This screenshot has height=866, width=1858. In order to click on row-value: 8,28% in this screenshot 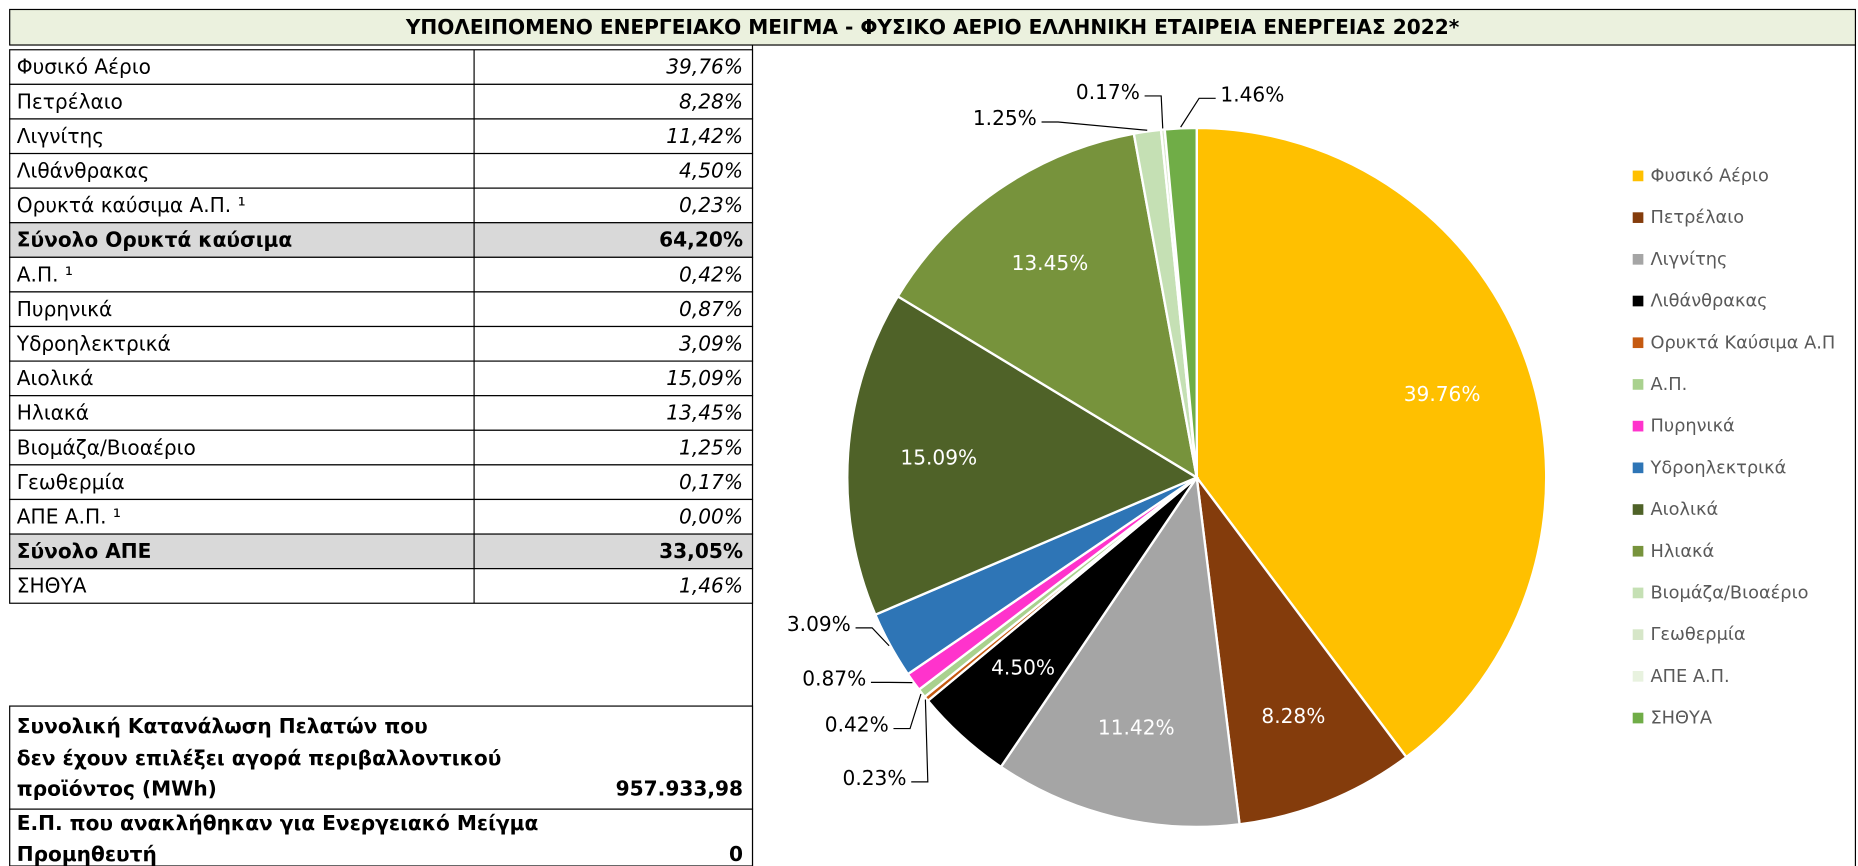, I will do `click(711, 101)`.